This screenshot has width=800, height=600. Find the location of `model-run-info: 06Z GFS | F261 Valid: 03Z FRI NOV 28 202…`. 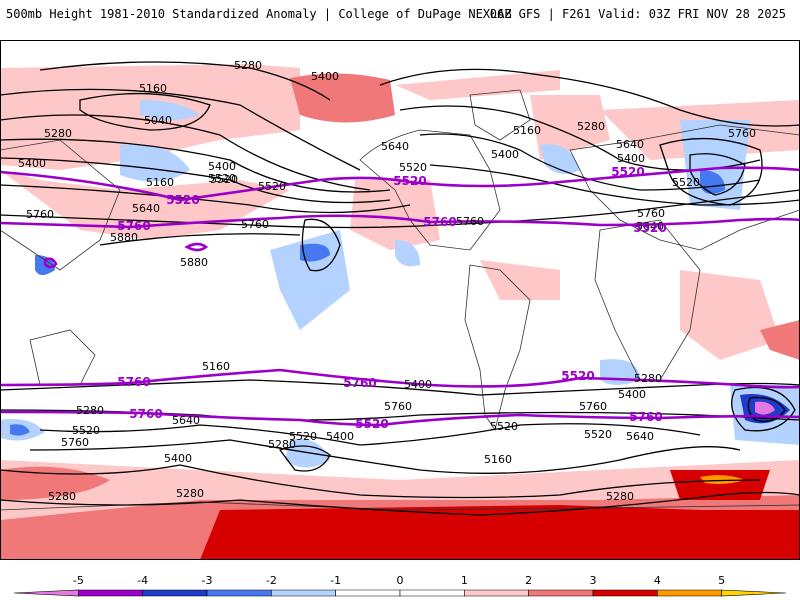

model-run-info: 06Z GFS | F261 Valid: 03Z FRI NOV 28 202… is located at coordinates (637, 14).